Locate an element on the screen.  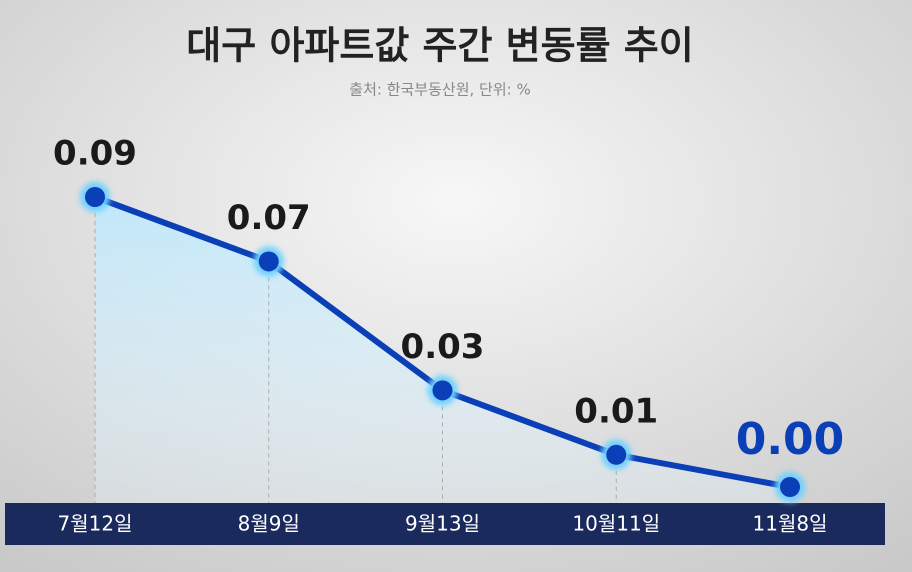
x-tick-label: 10월11일 is located at coordinates (616, 524).